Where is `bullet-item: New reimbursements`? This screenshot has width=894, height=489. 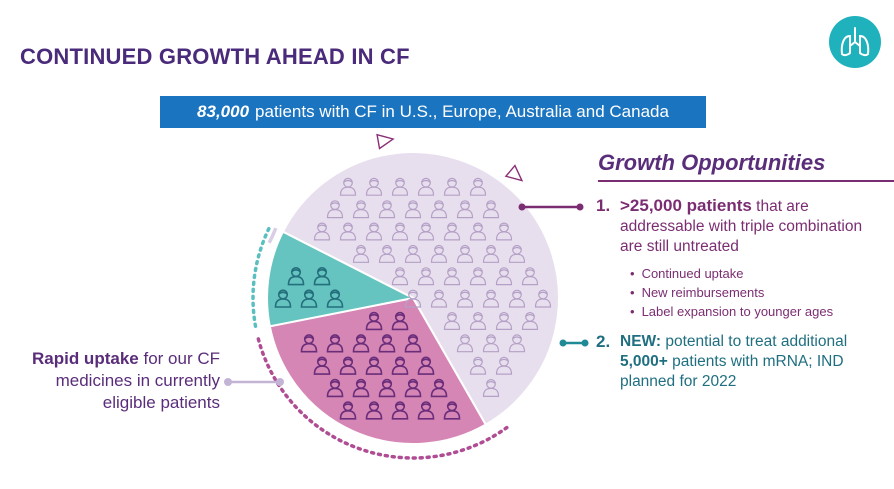 bullet-item: New reimbursements is located at coordinates (731, 292).